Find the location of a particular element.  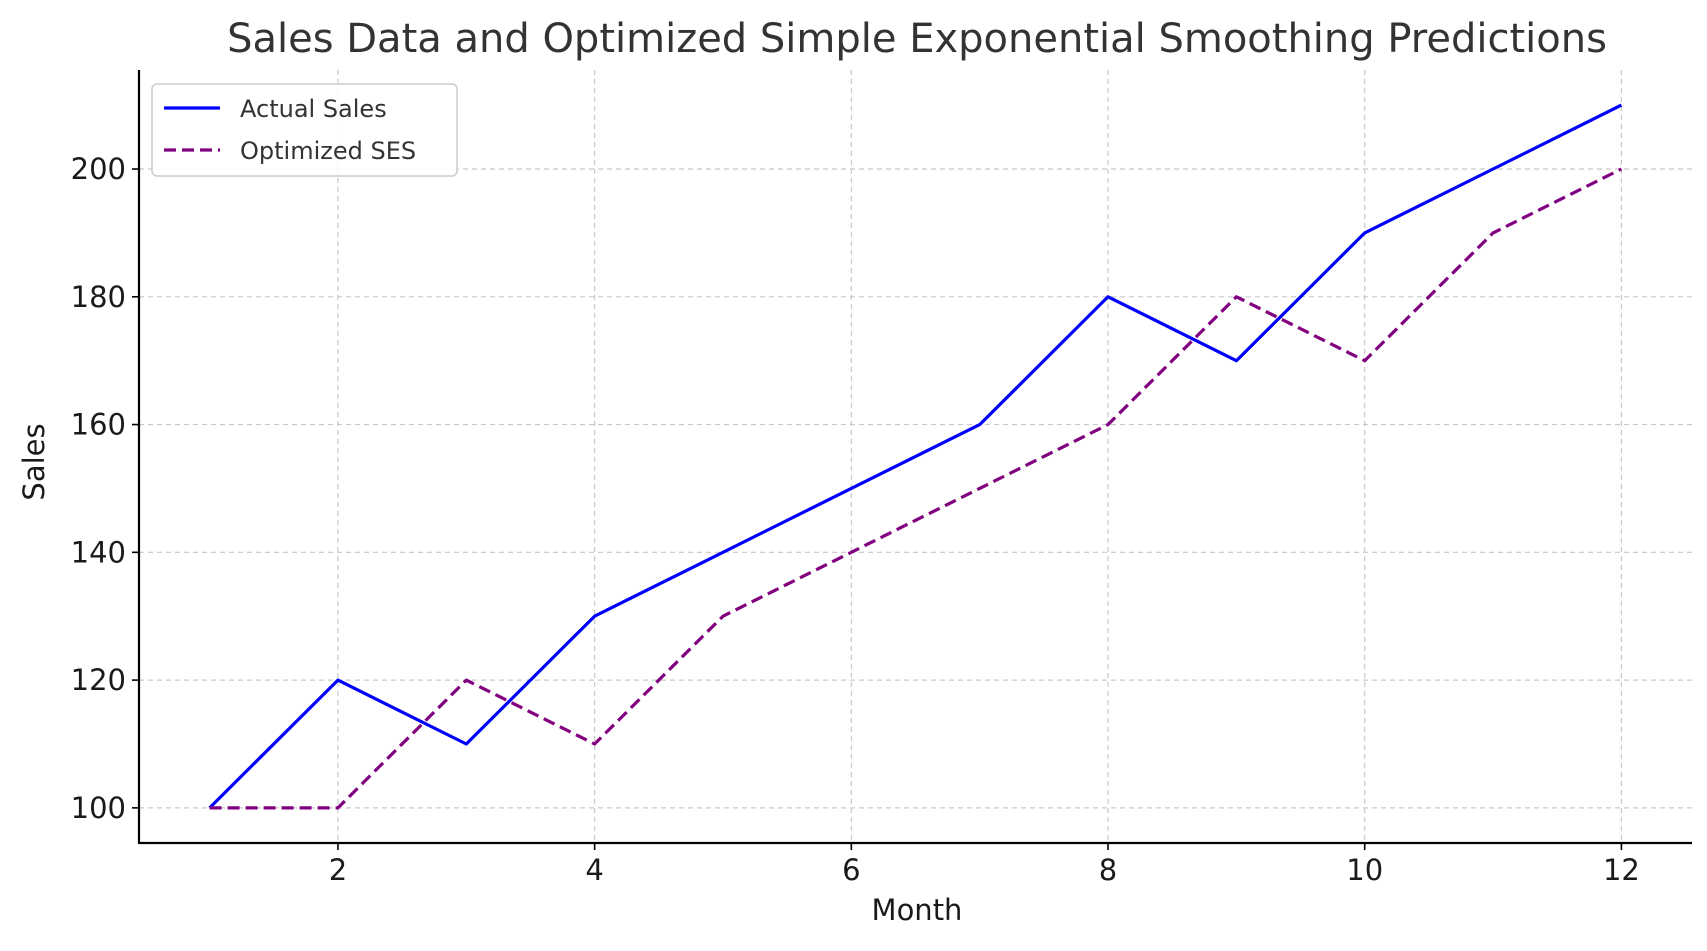

y-tick-label: 200 is located at coordinates (98, 169).